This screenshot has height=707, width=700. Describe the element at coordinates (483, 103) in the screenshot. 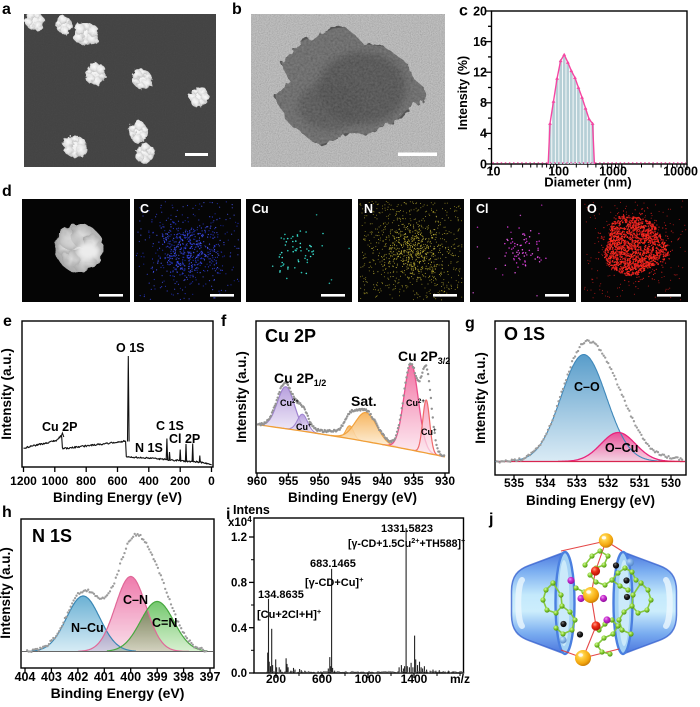

I see `svg-text: 8` at that location.